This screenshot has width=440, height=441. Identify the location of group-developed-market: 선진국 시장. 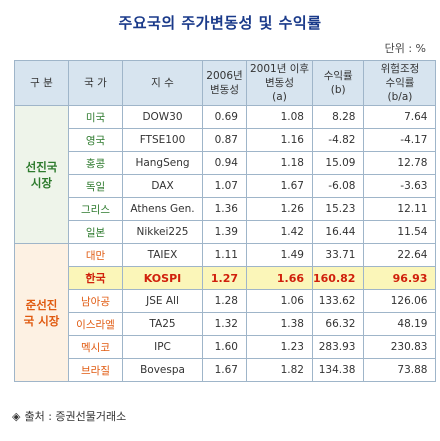
(41, 174).